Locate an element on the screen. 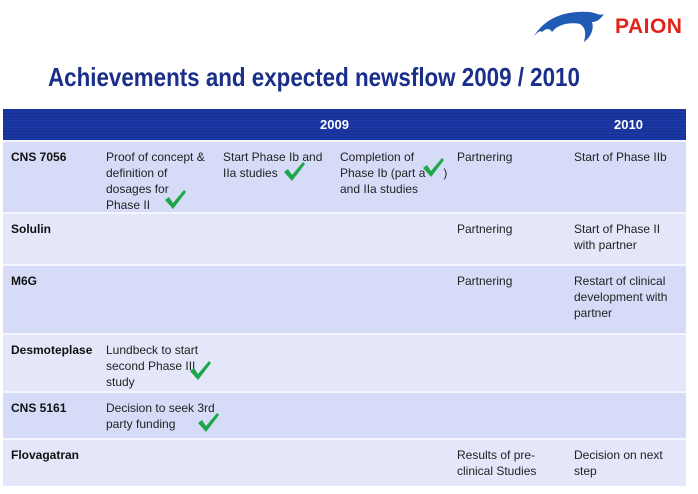 Image resolution: width=698 pixels, height=494 pixels. milestone-text: Phase Ib (part a is located at coordinates (383, 173).